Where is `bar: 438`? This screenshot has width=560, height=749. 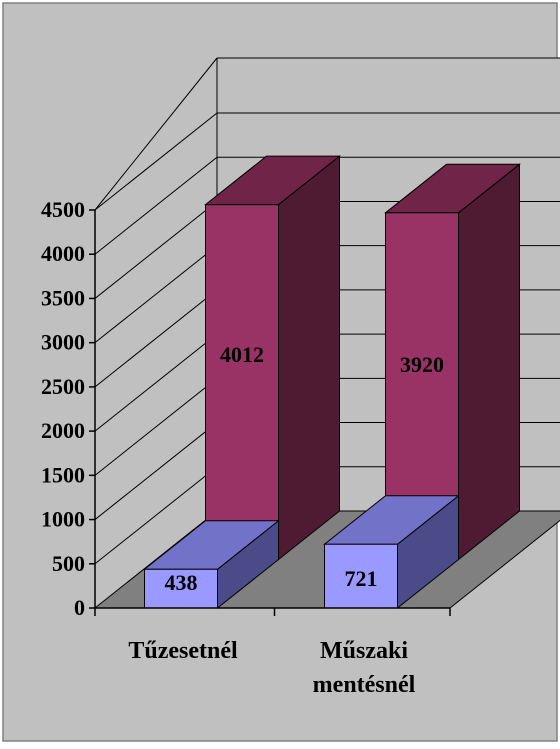 bar: 438 is located at coordinates (211, 564).